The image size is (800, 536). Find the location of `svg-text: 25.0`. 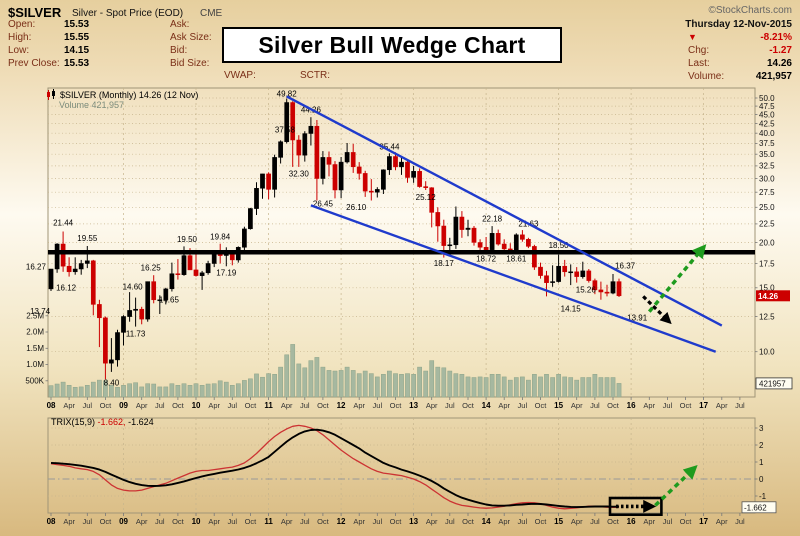

svg-text: 25.0 is located at coordinates (767, 207).